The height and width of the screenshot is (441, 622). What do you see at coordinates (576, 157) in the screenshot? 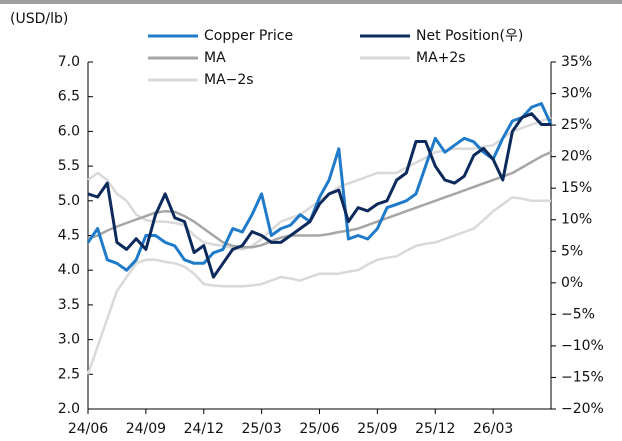
I see `y2-tick-label: 20%` at bounding box center [576, 157].